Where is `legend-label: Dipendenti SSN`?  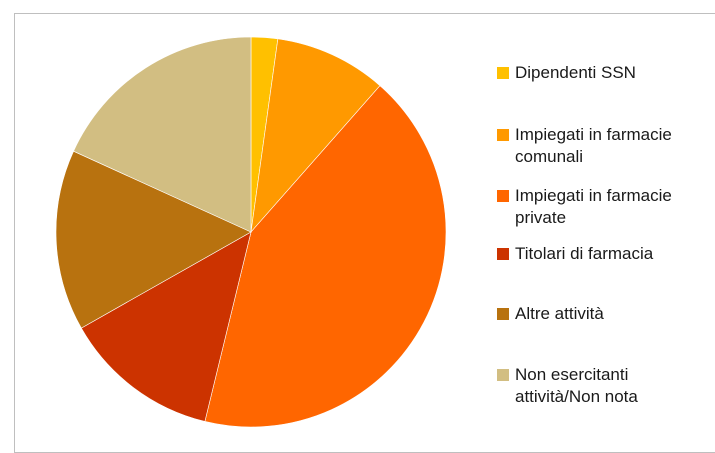 legend-label: Dipendenti SSN is located at coordinates (575, 72).